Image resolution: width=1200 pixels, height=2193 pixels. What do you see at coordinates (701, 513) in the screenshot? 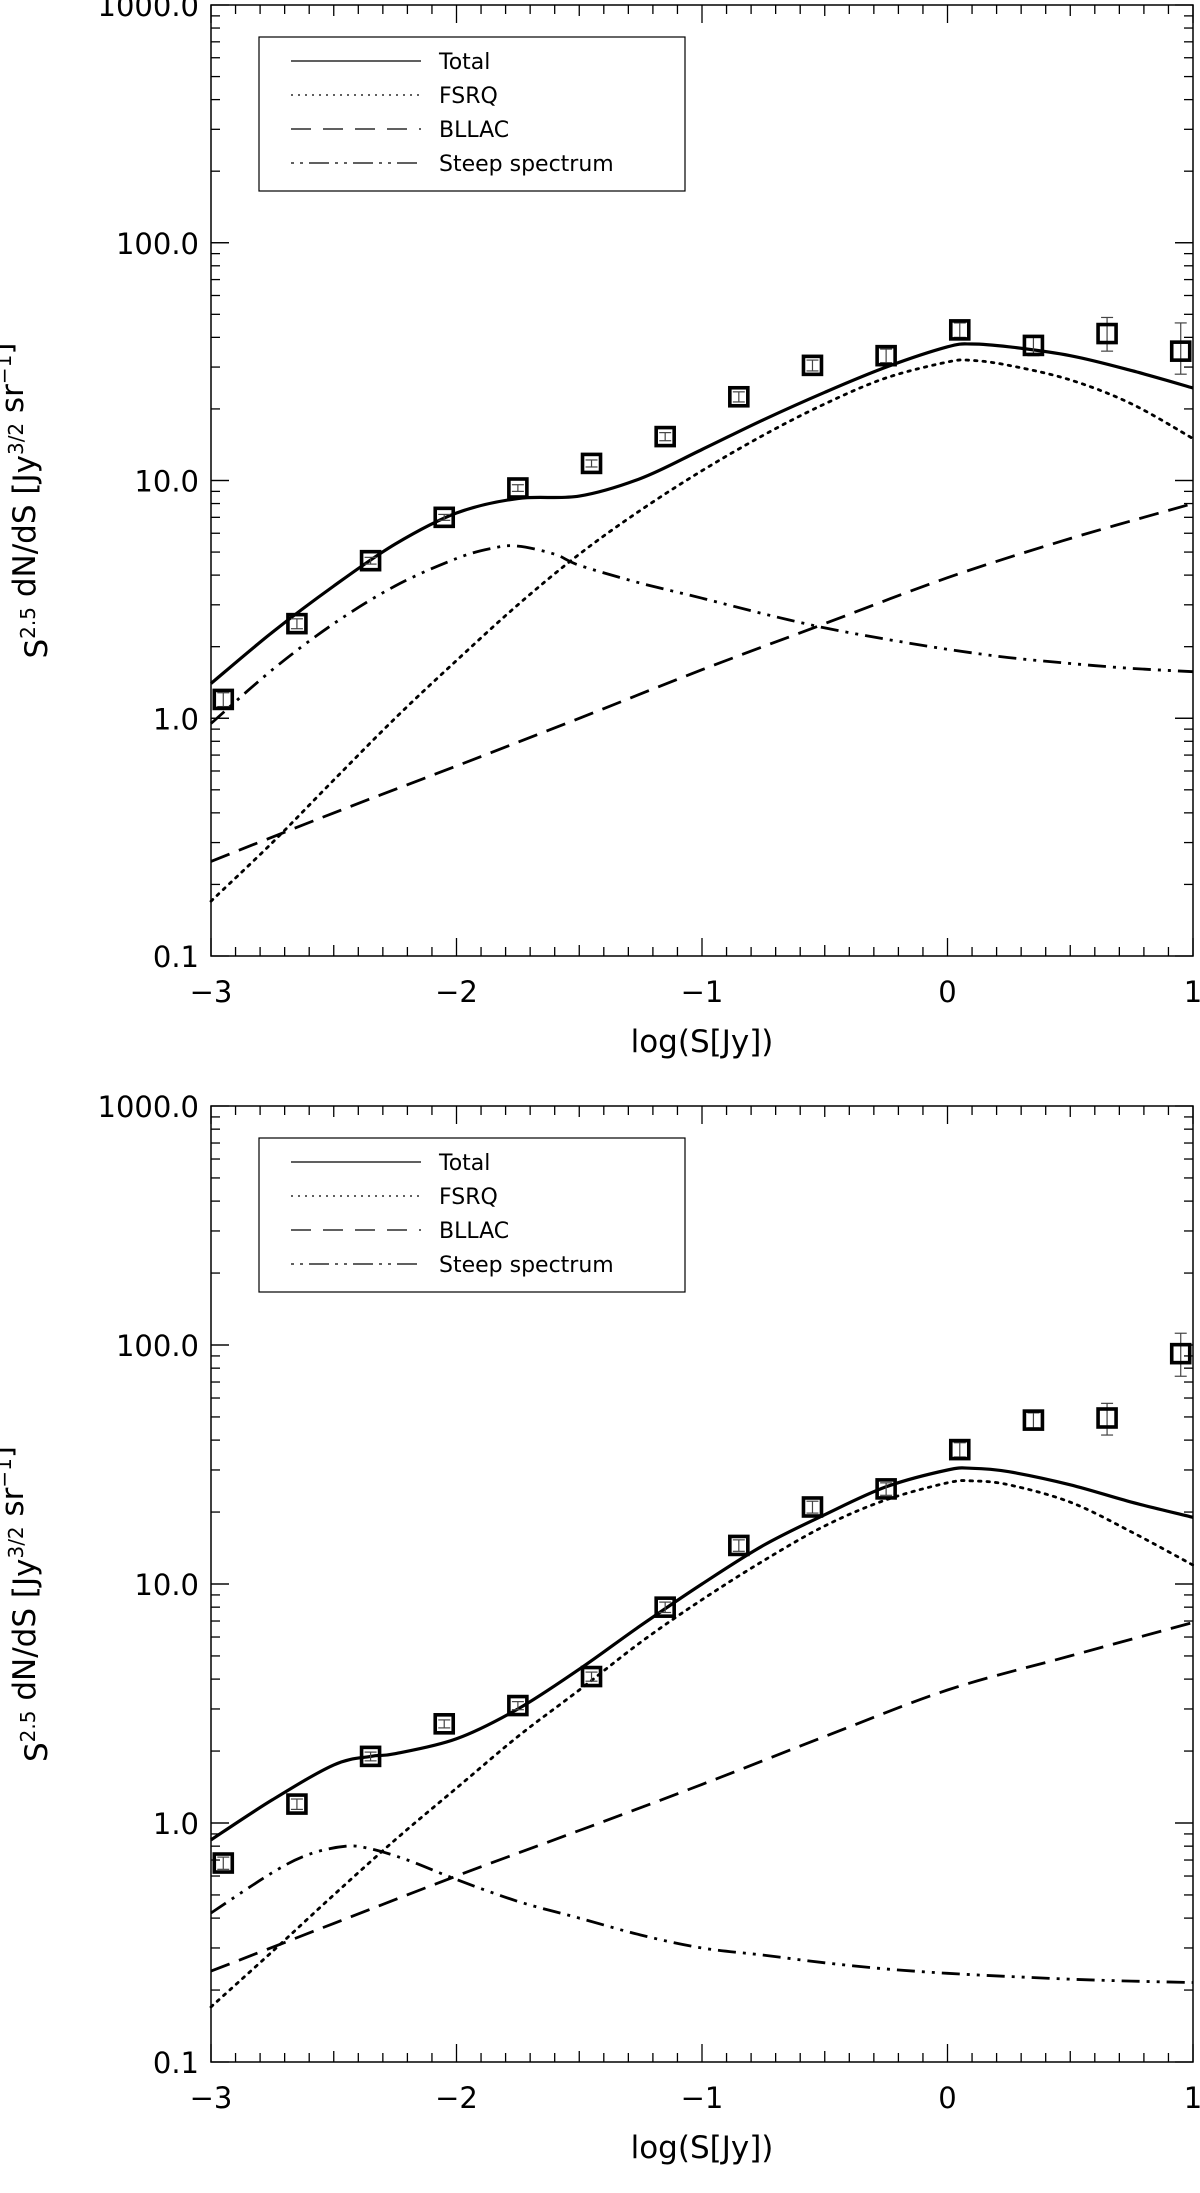
I see `series-line-total` at bounding box center [701, 513].